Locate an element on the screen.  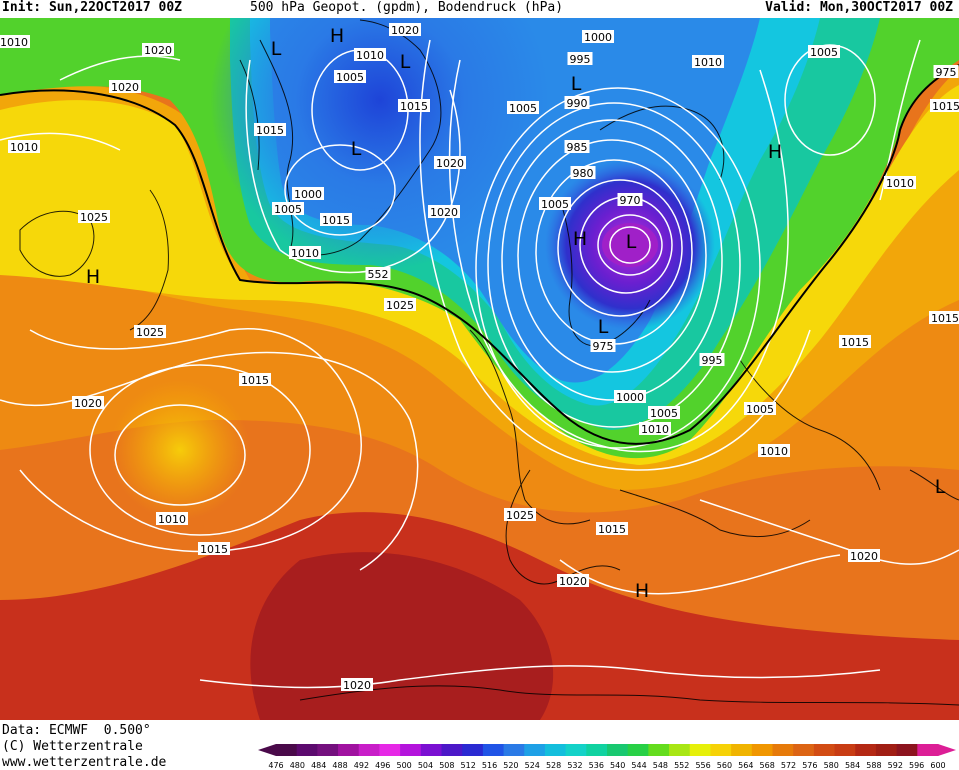
scale-tick-label: 584 is located at coordinates (852, 765).